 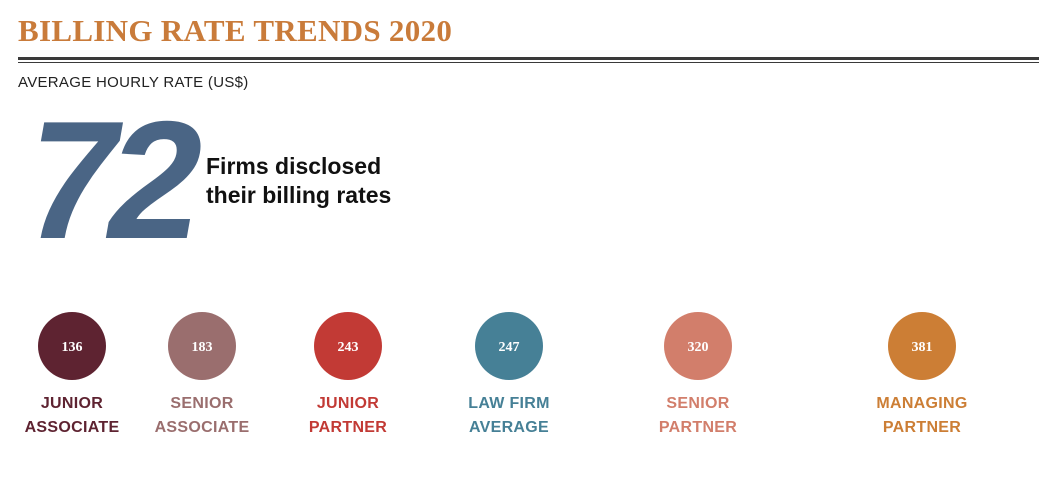 I want to click on bubble-label-4-line1: SENIOR, so click(x=697, y=403).